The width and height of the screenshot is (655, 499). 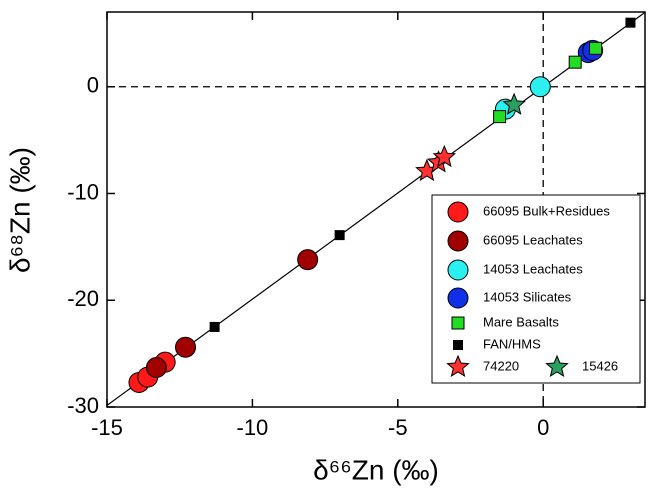 I want to click on legend-box, so click(x=536, y=289).